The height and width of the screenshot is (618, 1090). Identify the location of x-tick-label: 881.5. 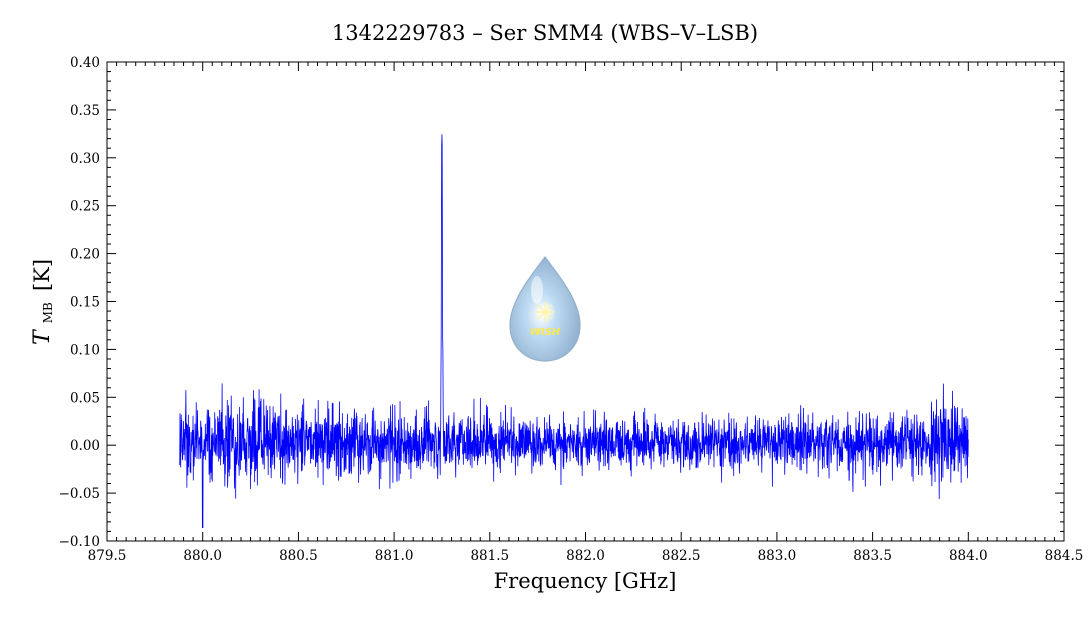
(489, 556).